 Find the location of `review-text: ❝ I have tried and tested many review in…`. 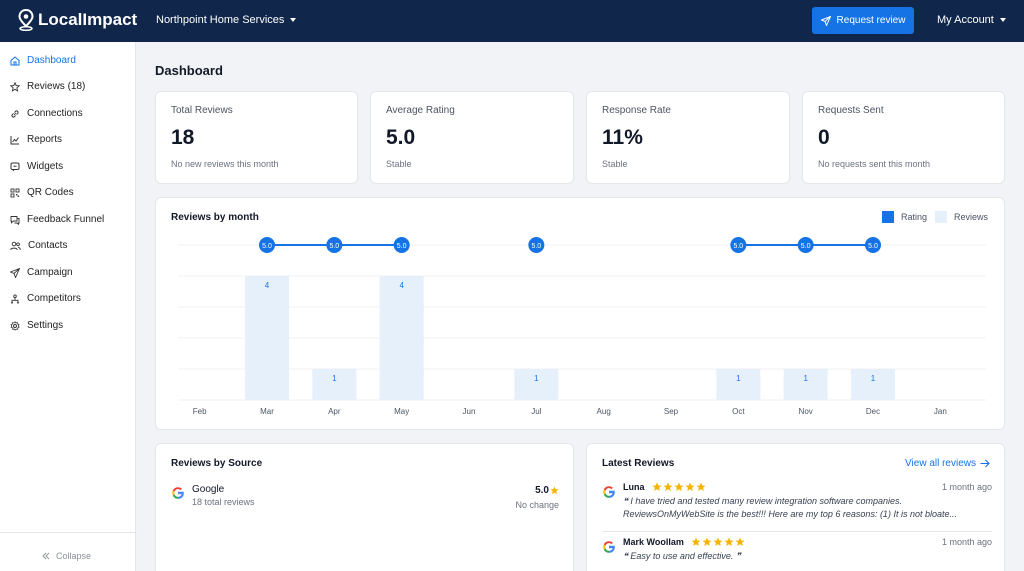

review-text: ❝ I have tried and tested many review in… is located at coordinates (790, 507).